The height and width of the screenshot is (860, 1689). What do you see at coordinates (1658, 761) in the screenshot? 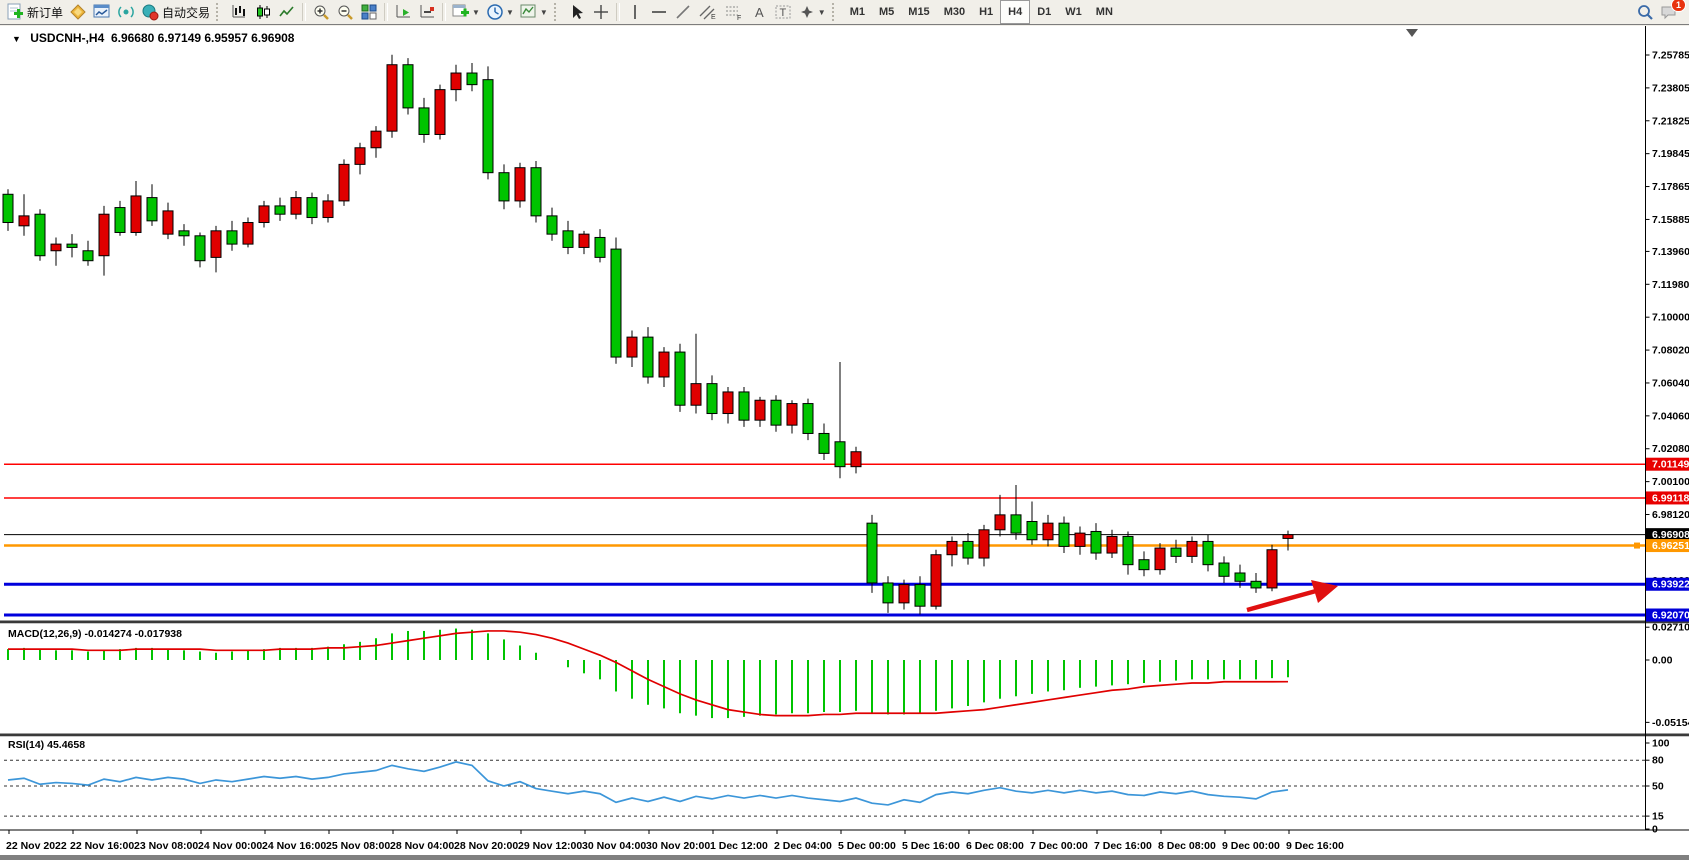
I see `rsi-axis-label: 80` at bounding box center [1658, 761].